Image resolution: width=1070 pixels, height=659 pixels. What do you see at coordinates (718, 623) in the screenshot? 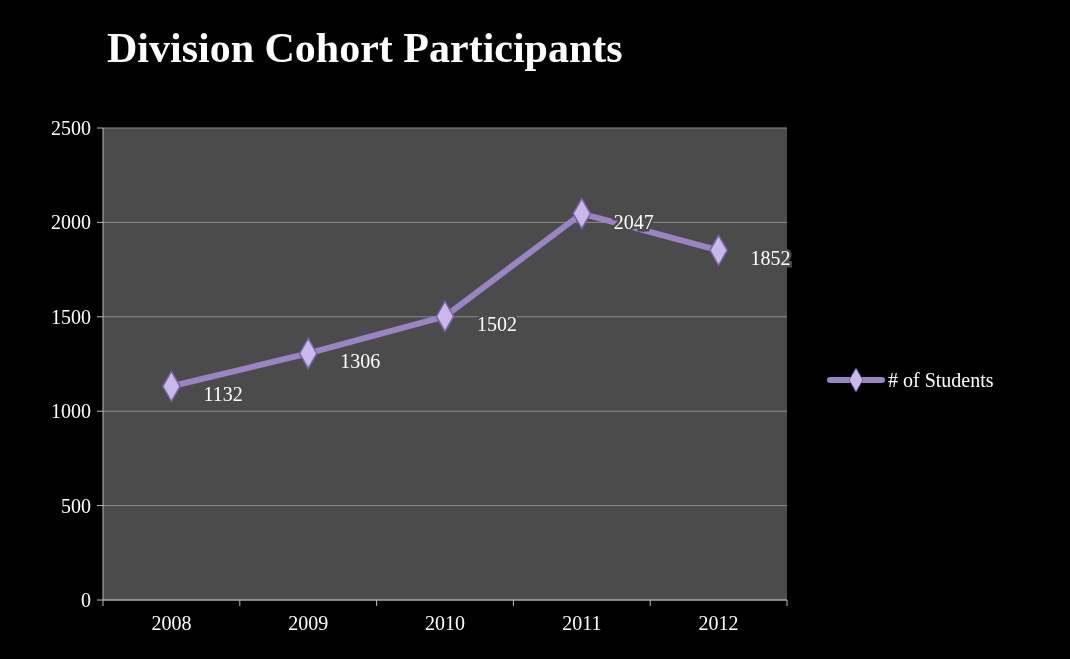
I see `x-tick-label: 2012` at bounding box center [718, 623].